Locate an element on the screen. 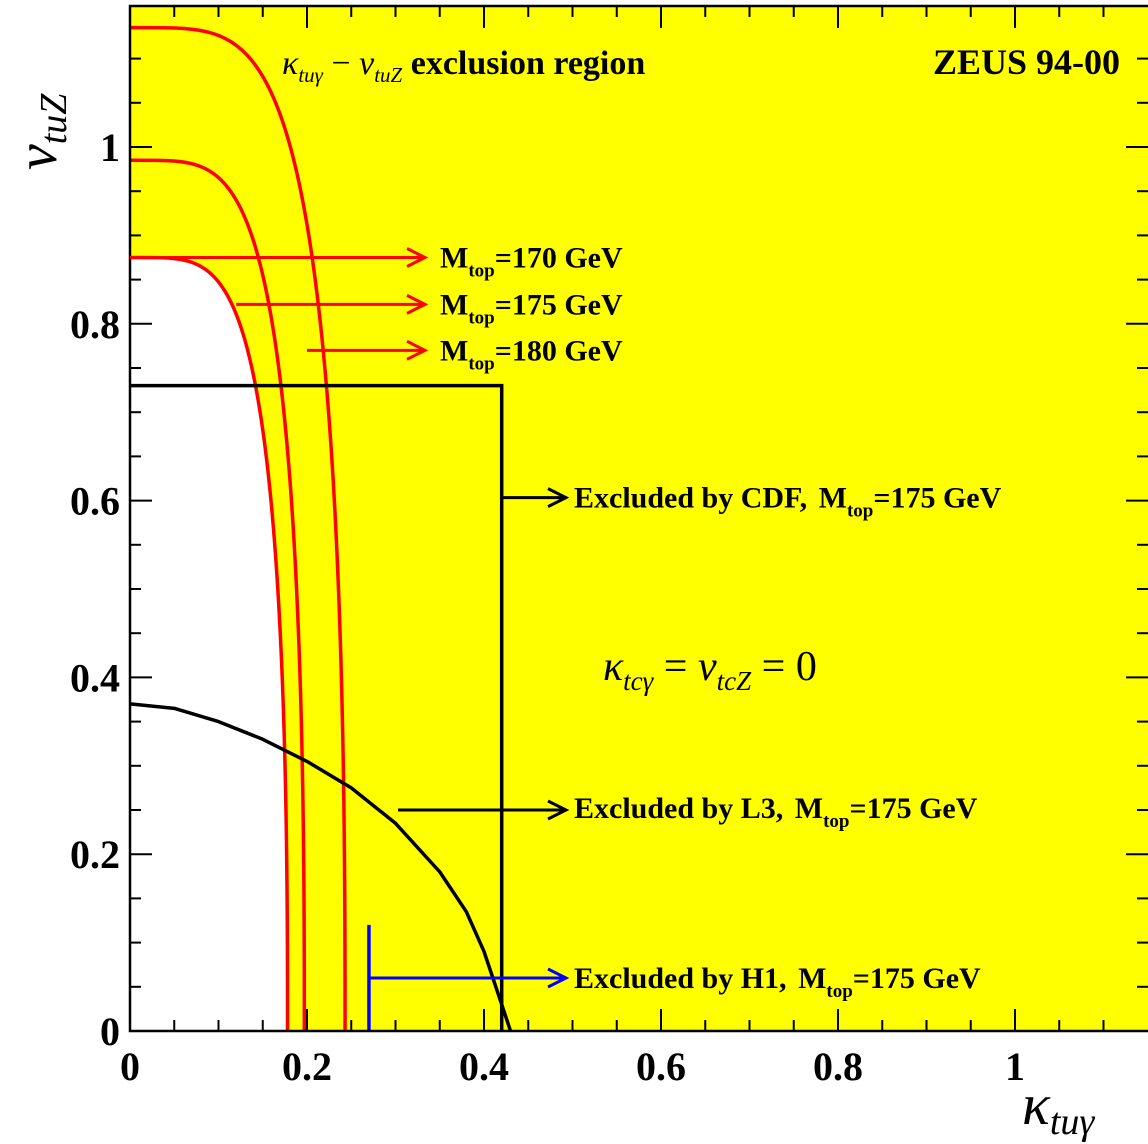 The height and width of the screenshot is (1144, 1148). h1-arrow is located at coordinates (469, 978).